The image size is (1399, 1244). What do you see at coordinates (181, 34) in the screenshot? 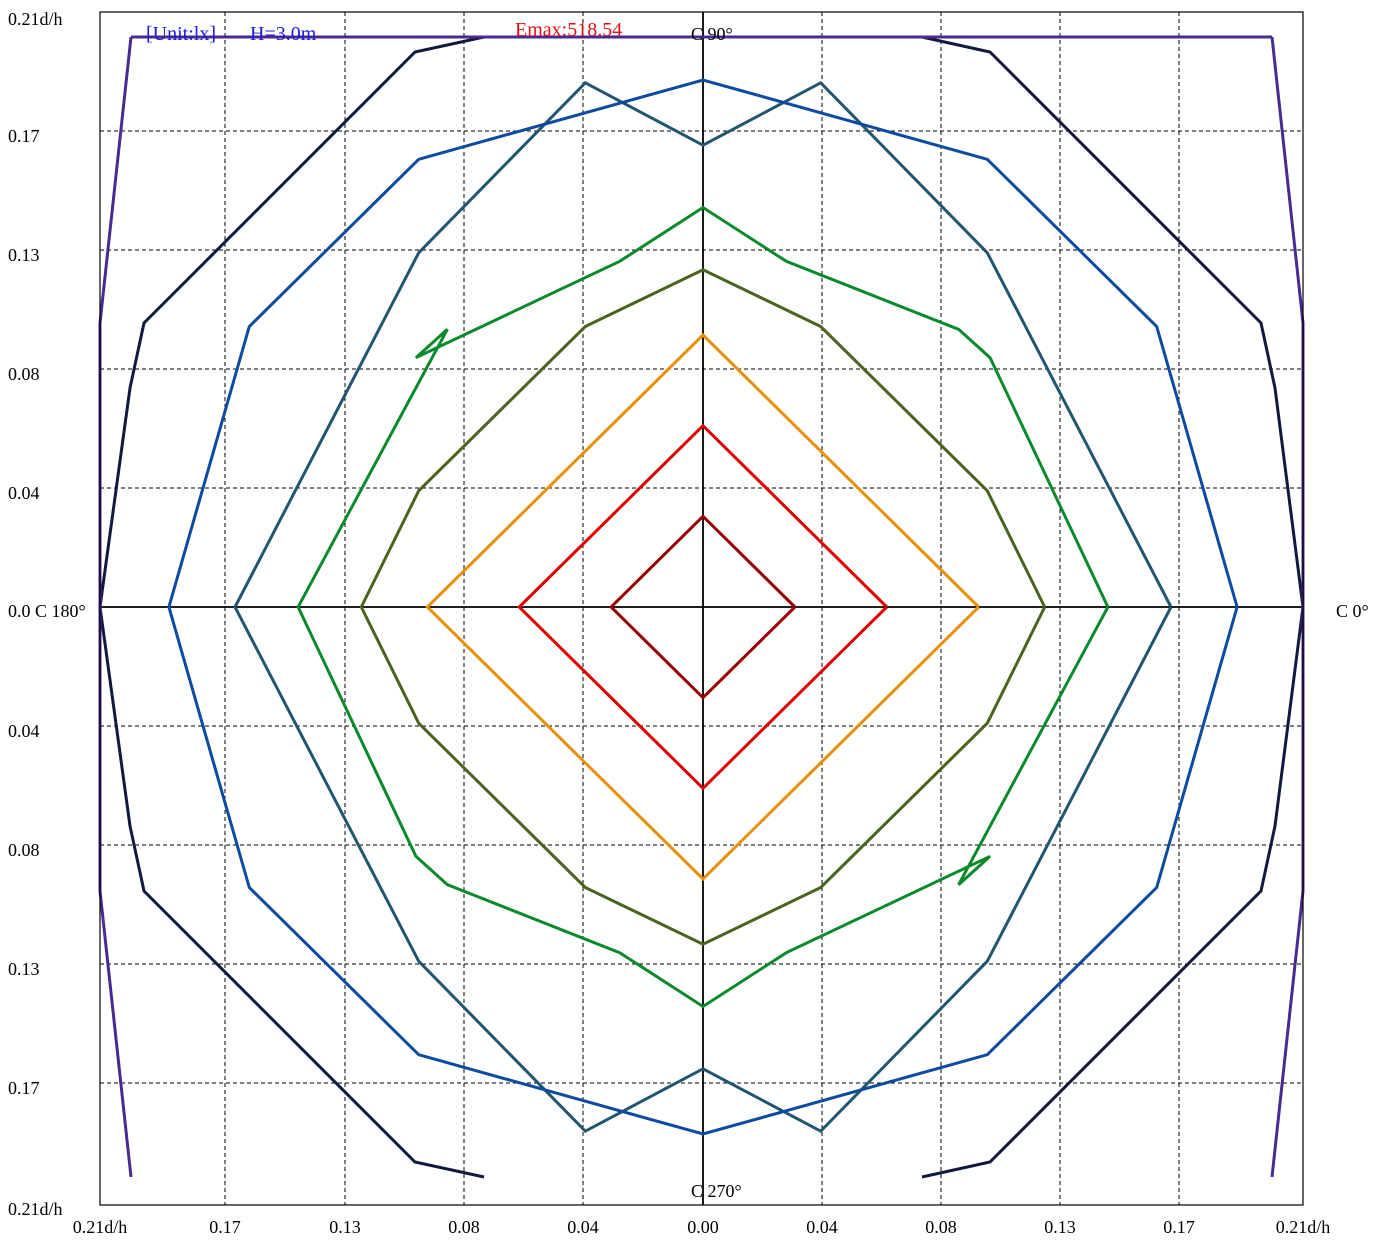
I see `unit-label: [Unit:lx]` at bounding box center [181, 34].